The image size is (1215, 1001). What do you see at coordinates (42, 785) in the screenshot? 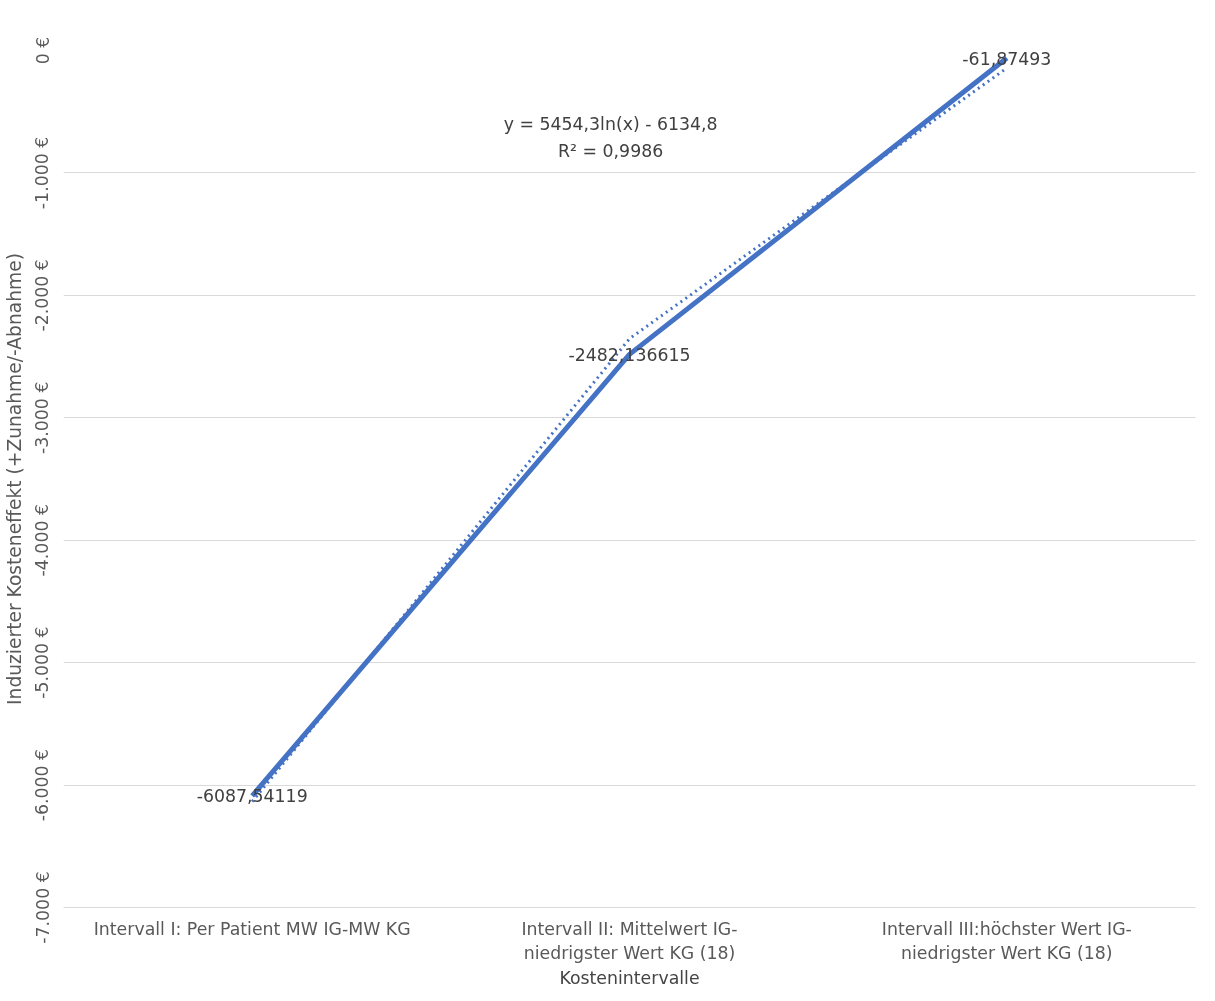
I see `y-tick-label: -6.000 €` at bounding box center [42, 785].